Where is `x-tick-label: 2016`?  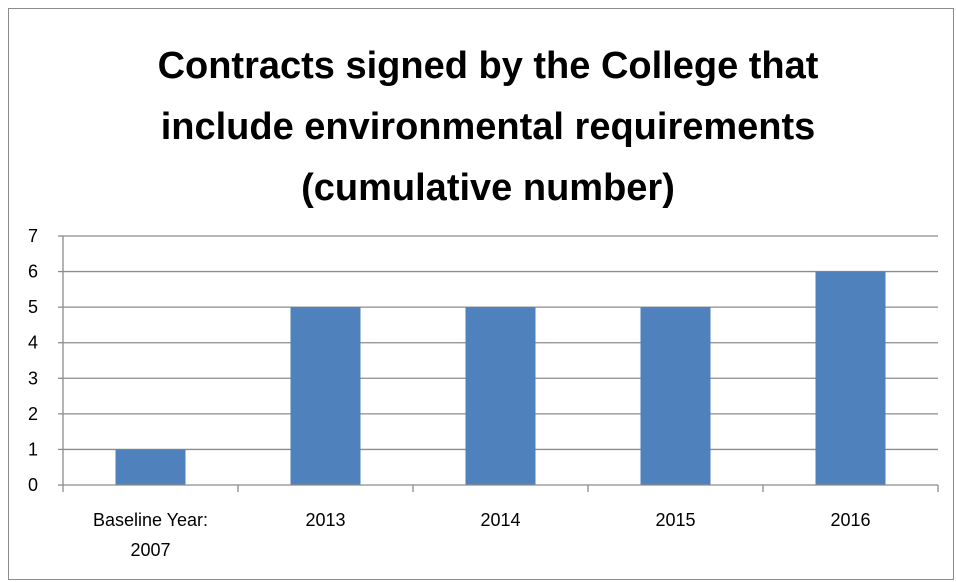 x-tick-label: 2016 is located at coordinates (850, 520).